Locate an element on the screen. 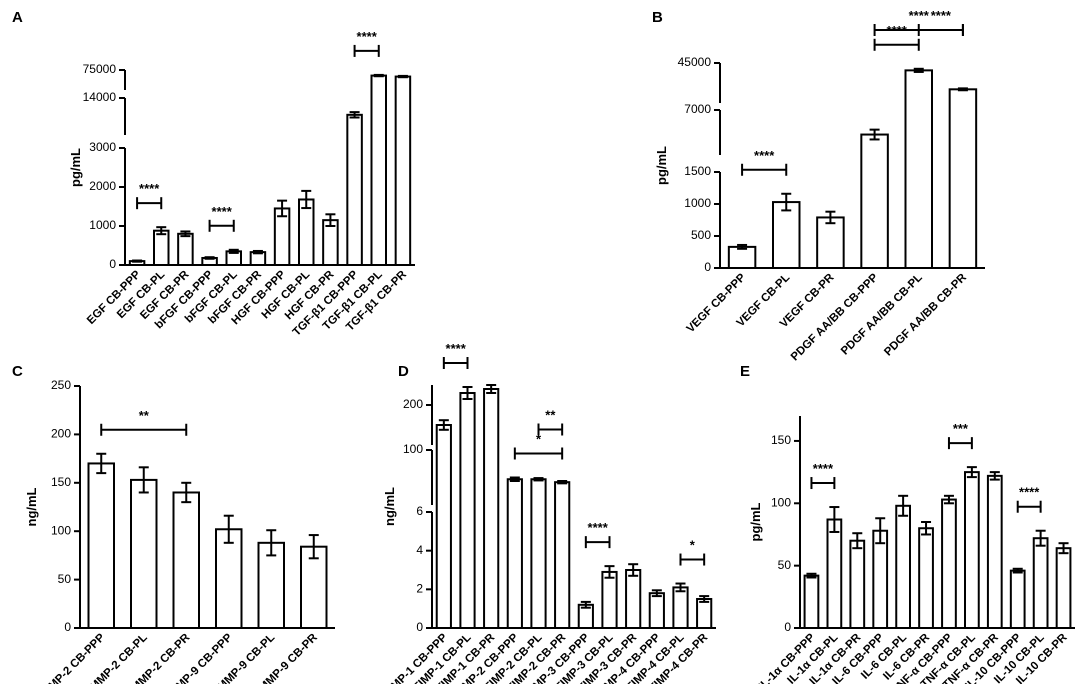 This screenshot has width=1084, height=684. y-tick-label: 500 is located at coordinates (701, 235).